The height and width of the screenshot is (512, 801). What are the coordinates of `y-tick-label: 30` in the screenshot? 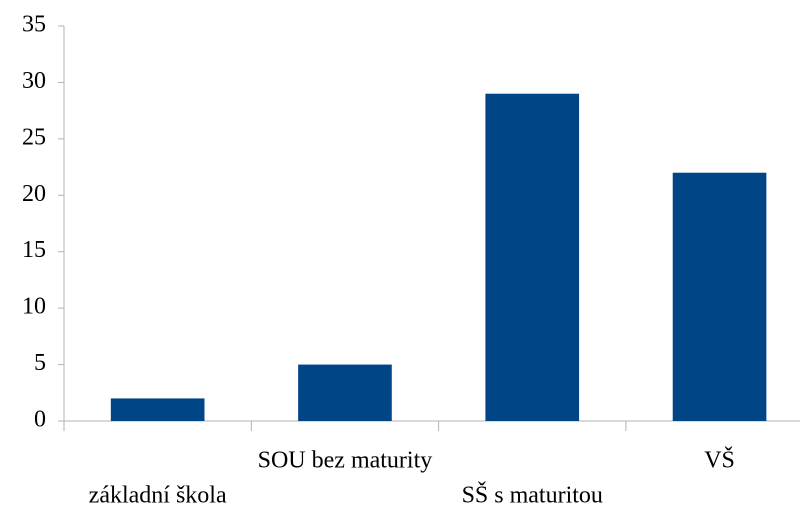 It's located at (34, 81).